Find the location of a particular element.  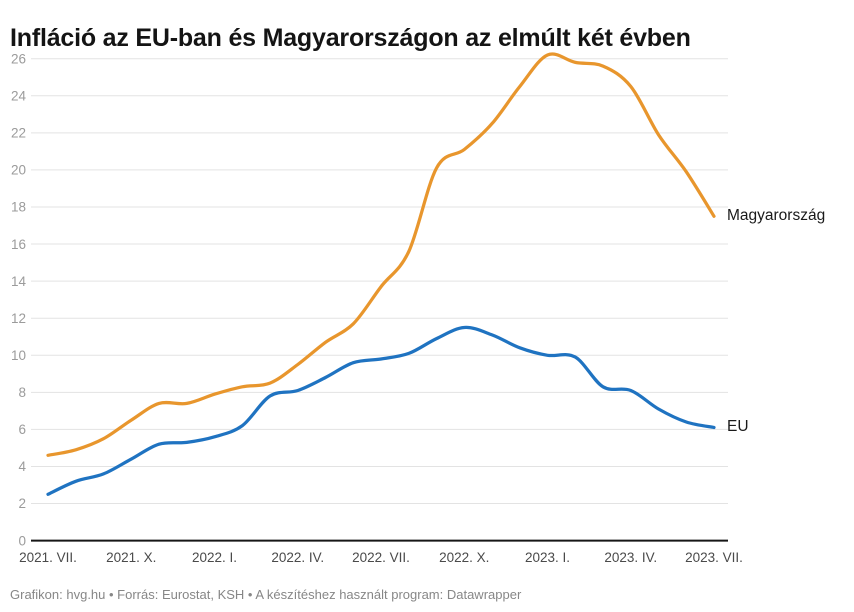

y-tick-label: 16 is located at coordinates (18, 244).